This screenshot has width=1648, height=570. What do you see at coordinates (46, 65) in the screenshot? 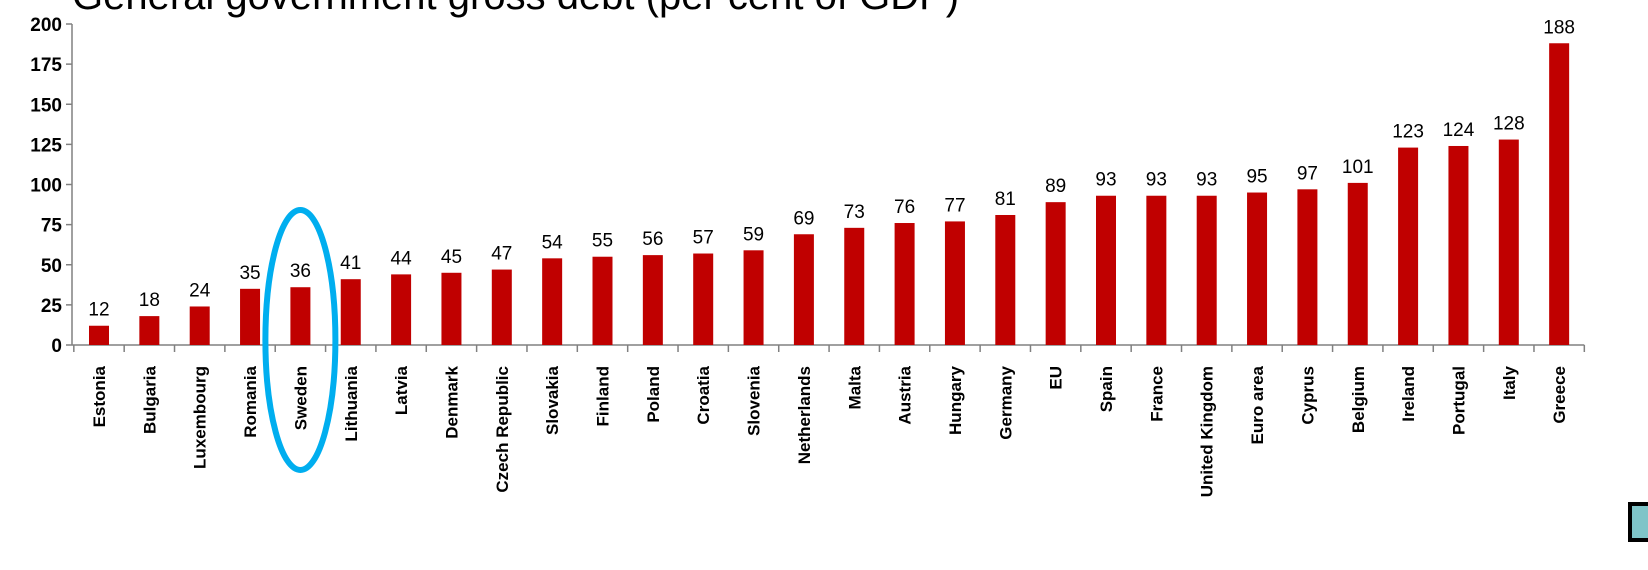
I see `y-tick-label: 175` at bounding box center [46, 65].